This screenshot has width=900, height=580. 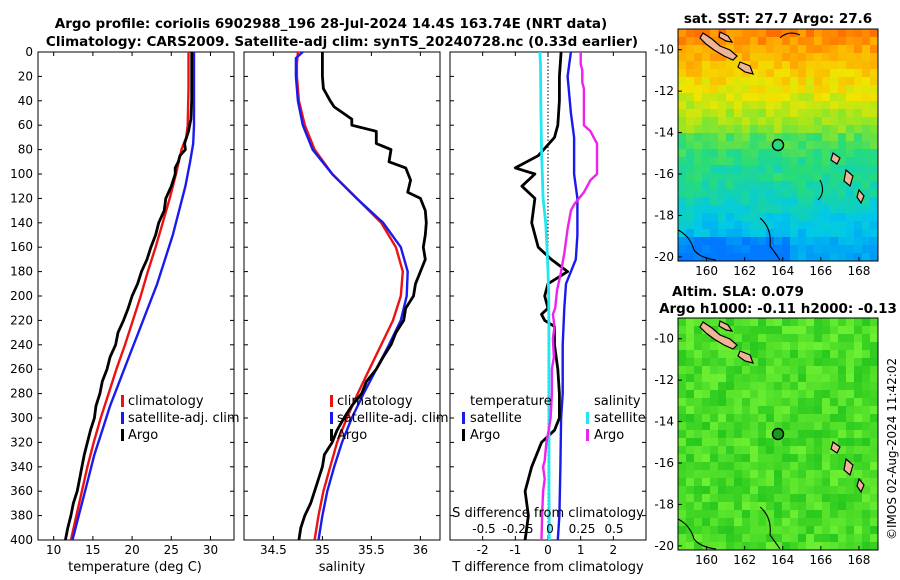 What do you see at coordinates (322, 550) in the screenshot?
I see `x-tick-label: 35` at bounding box center [322, 550].